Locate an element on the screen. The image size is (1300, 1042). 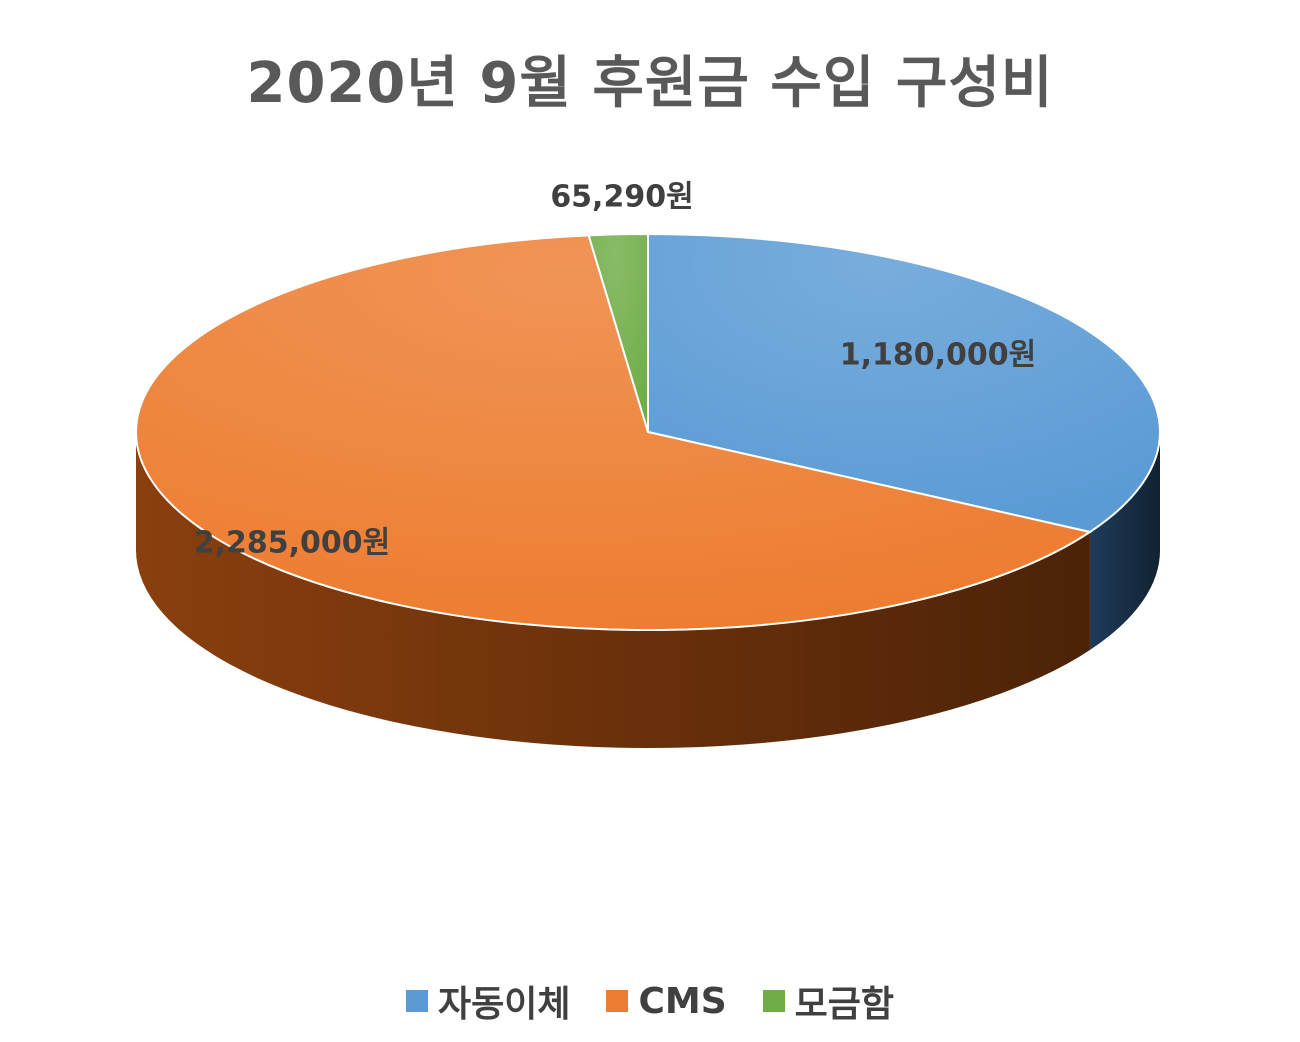
legend-label-1: CMS is located at coordinates (682, 1001).